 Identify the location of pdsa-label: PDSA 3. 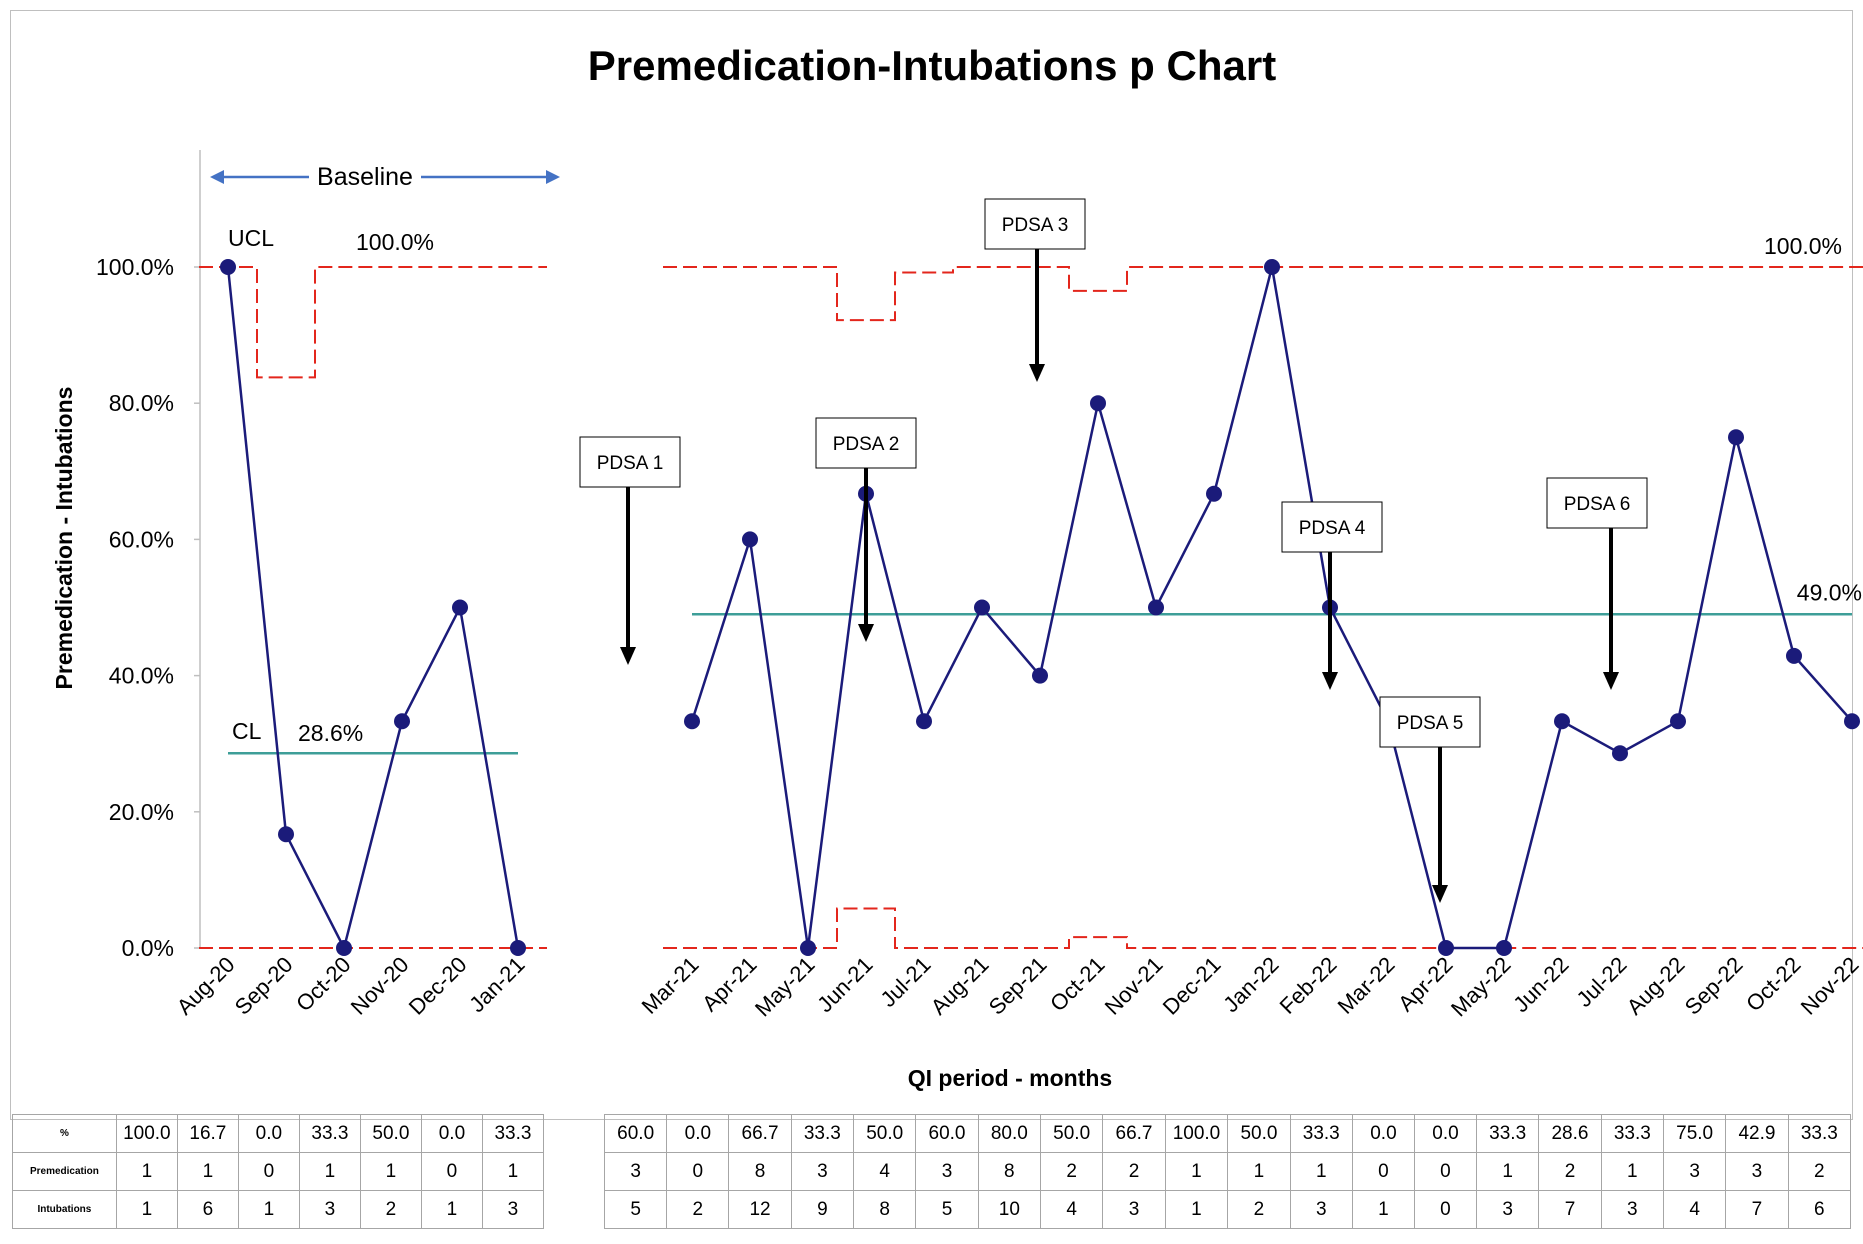
(1035, 225).